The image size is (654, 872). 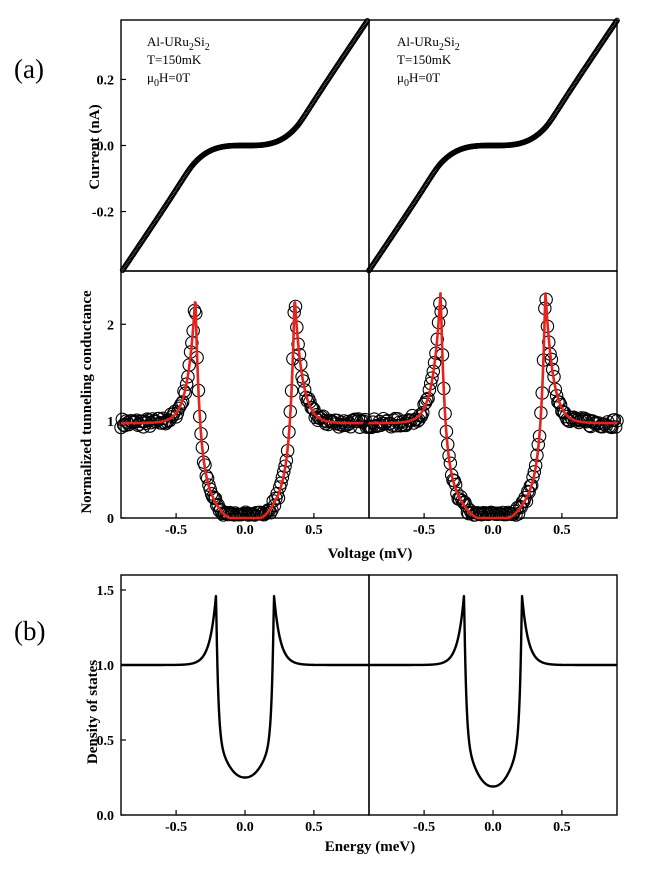 What do you see at coordinates (93, 712) in the screenshot?
I see `dos-axis-title: Density of states` at bounding box center [93, 712].